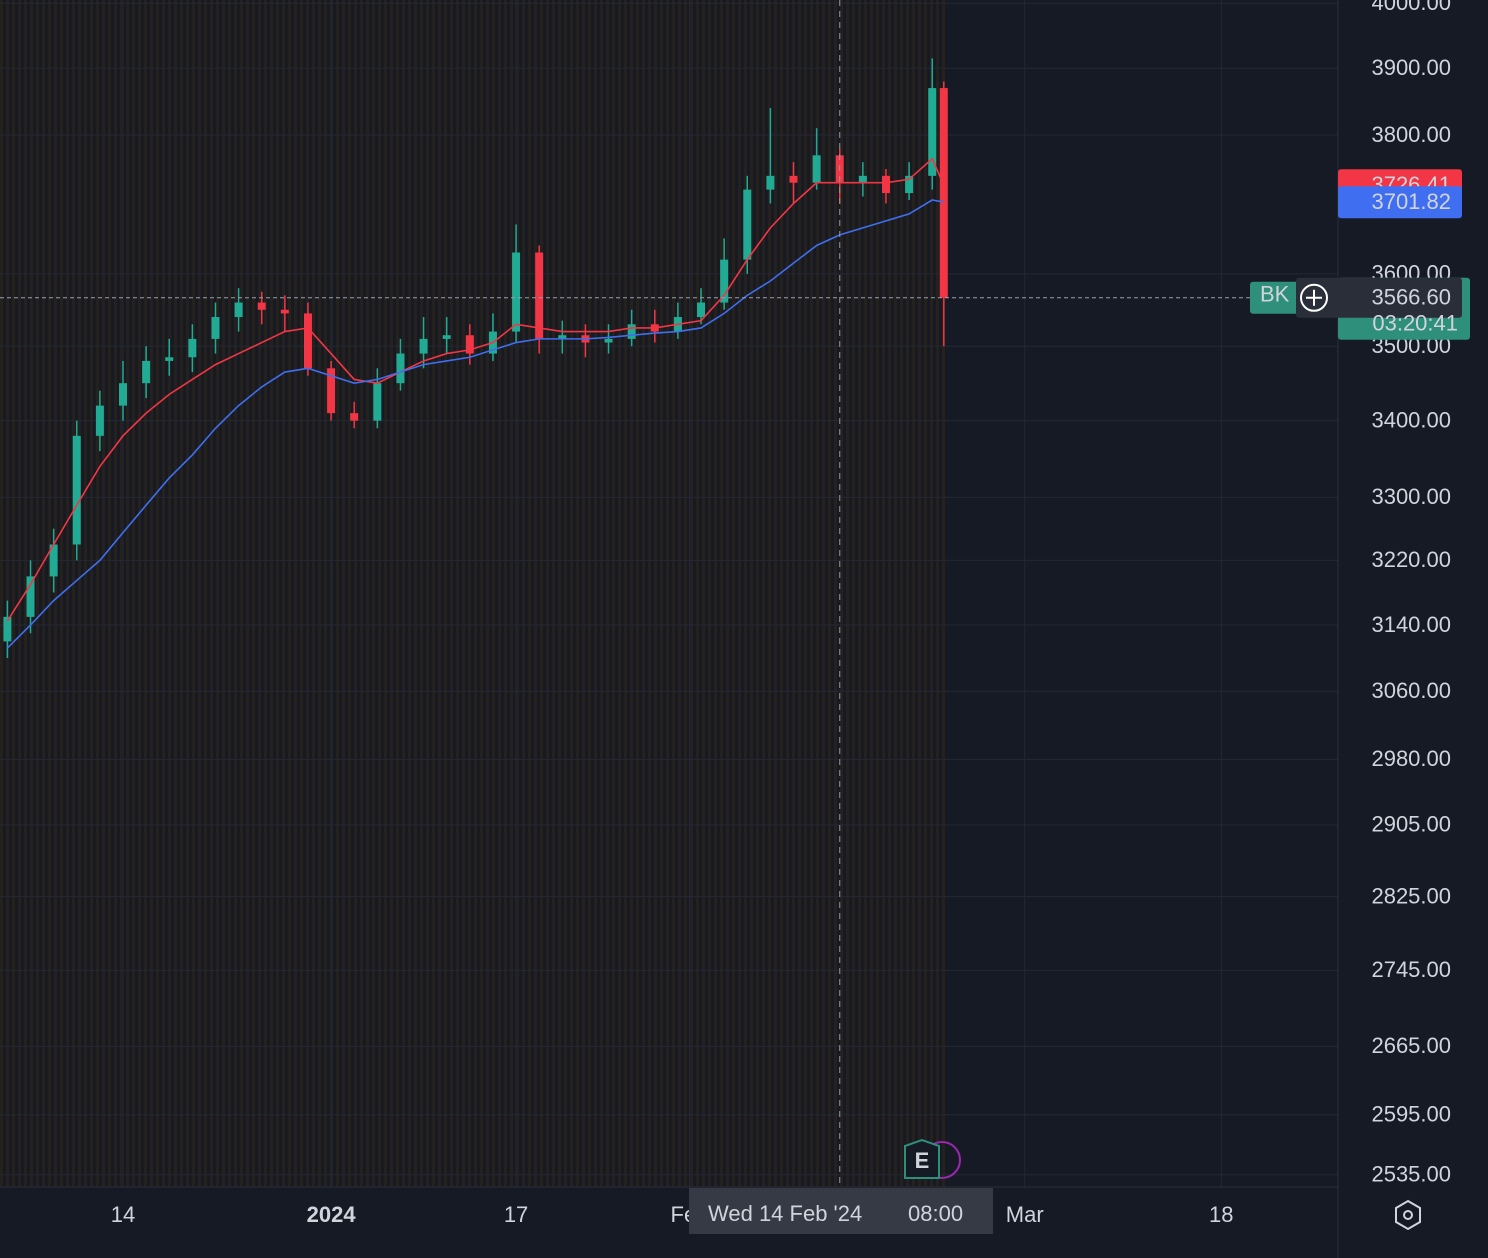  I want to click on event-icon, so click(922, 1158).